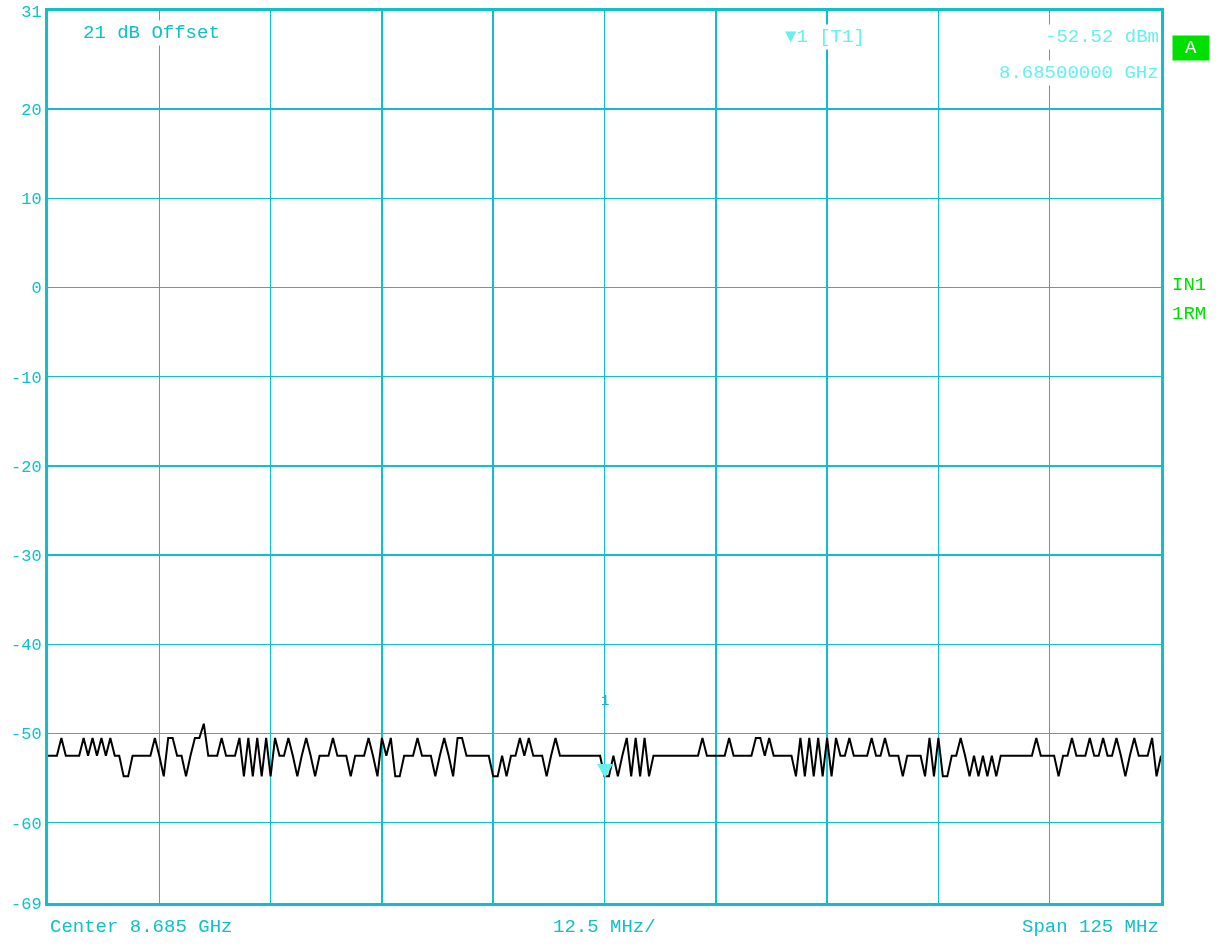 The height and width of the screenshot is (948, 1225). I want to click on y-tick-label: -69, so click(26, 904).